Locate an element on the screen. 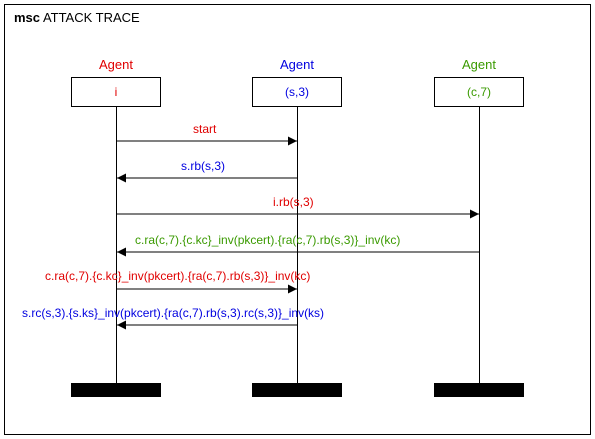 This screenshot has height=439, width=595. agent-box-s3: (s,3) is located at coordinates (297, 92).